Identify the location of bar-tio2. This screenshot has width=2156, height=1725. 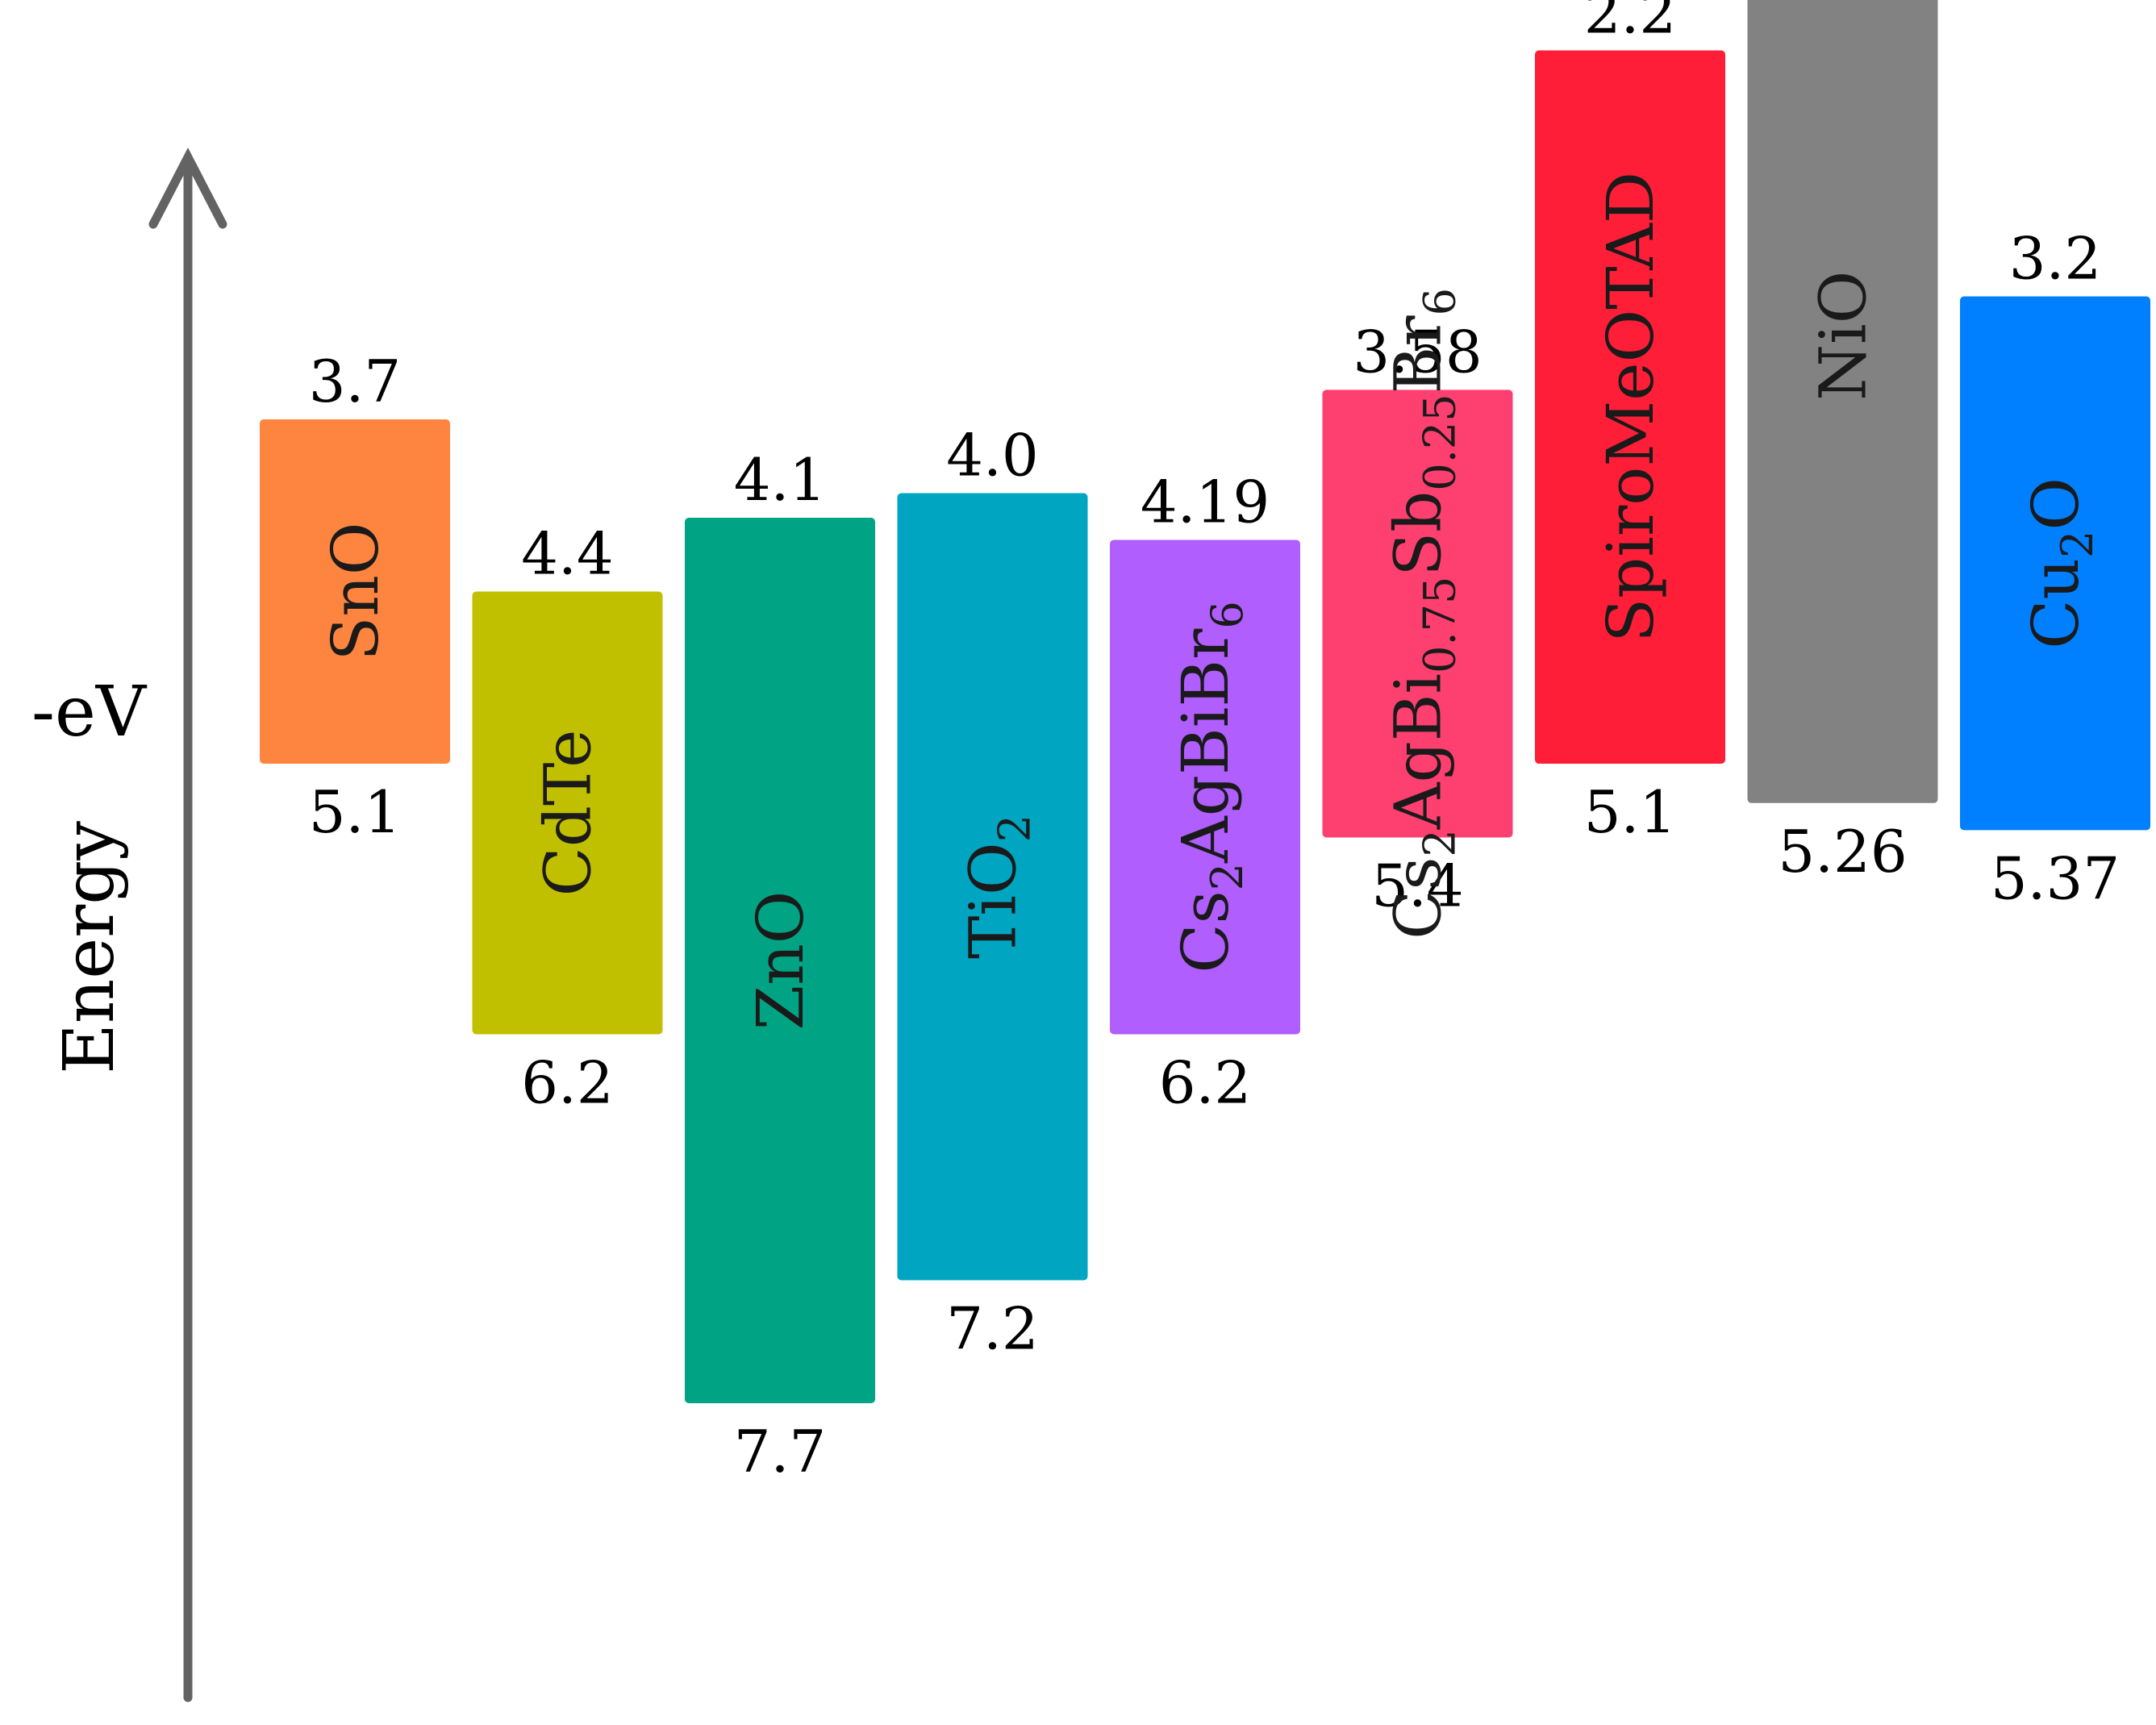
(993, 887).